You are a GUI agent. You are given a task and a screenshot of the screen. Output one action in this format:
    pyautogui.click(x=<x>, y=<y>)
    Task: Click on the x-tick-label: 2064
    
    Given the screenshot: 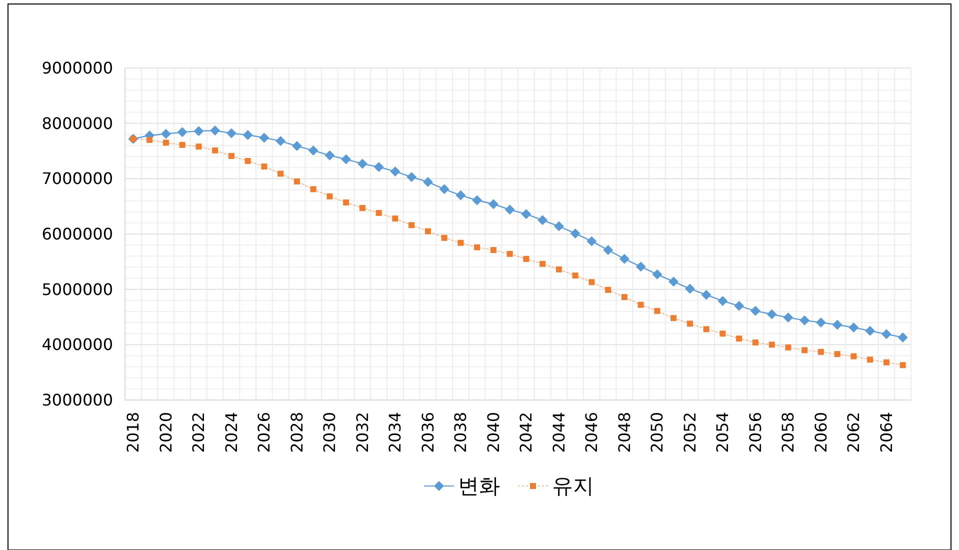 What is the action you would take?
    pyautogui.click(x=886, y=432)
    